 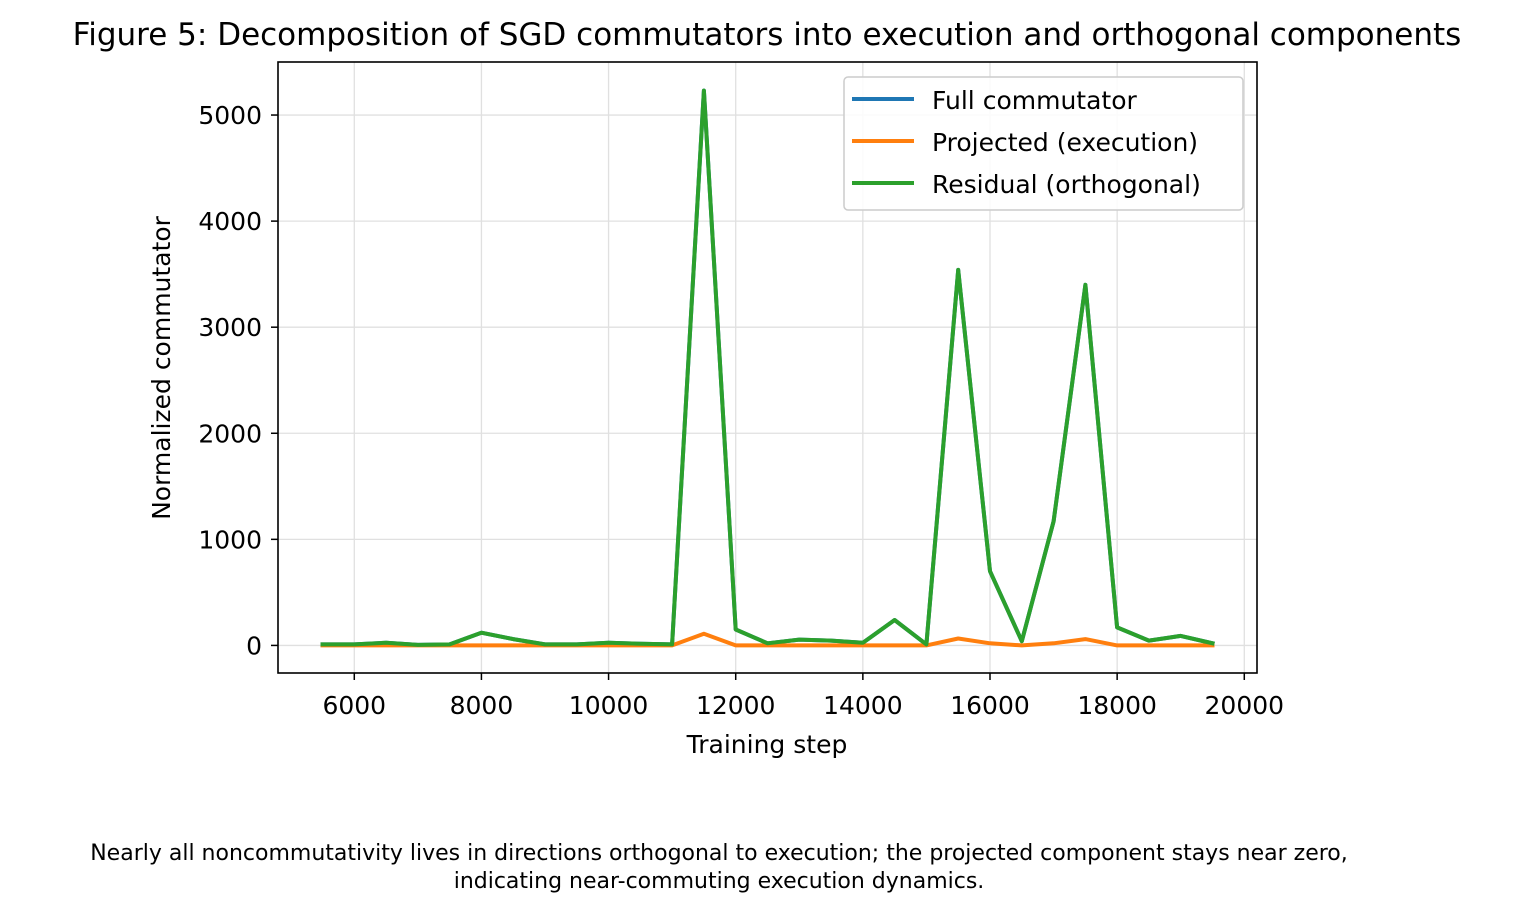 I want to click on x-tick-label: 16000, so click(x=990, y=705).